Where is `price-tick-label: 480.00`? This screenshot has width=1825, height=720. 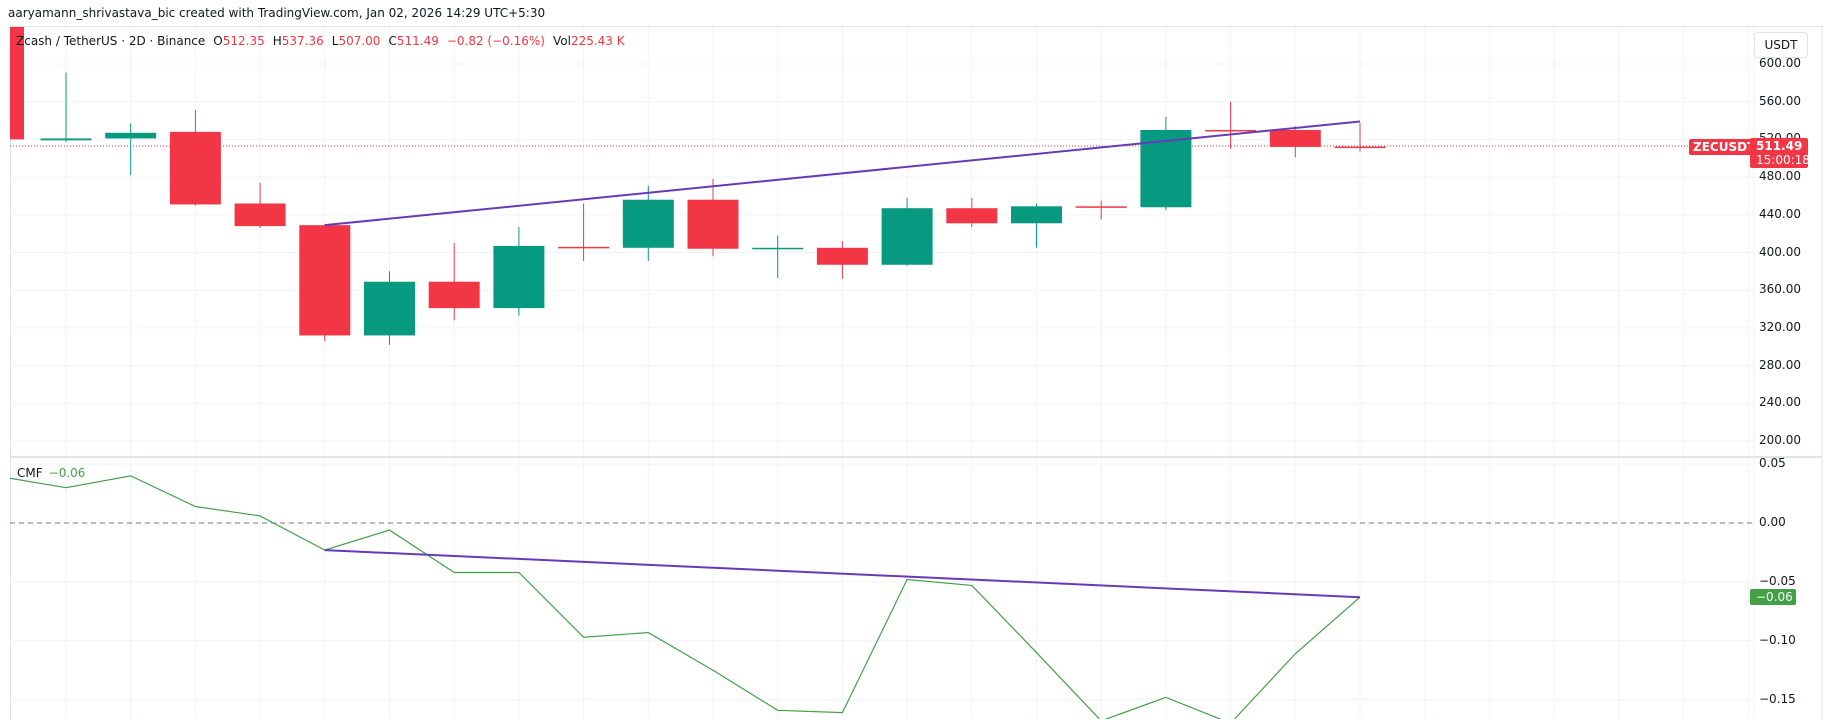
price-tick-label: 480.00 is located at coordinates (1780, 176).